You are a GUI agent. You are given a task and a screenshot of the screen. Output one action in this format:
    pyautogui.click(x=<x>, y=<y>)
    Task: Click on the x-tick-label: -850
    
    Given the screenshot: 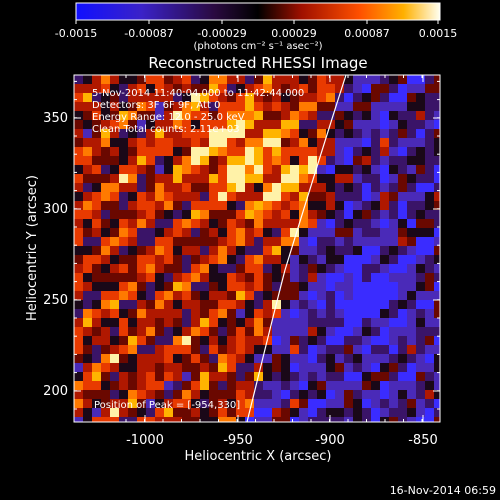 What is the action you would take?
    pyautogui.click(x=423, y=440)
    